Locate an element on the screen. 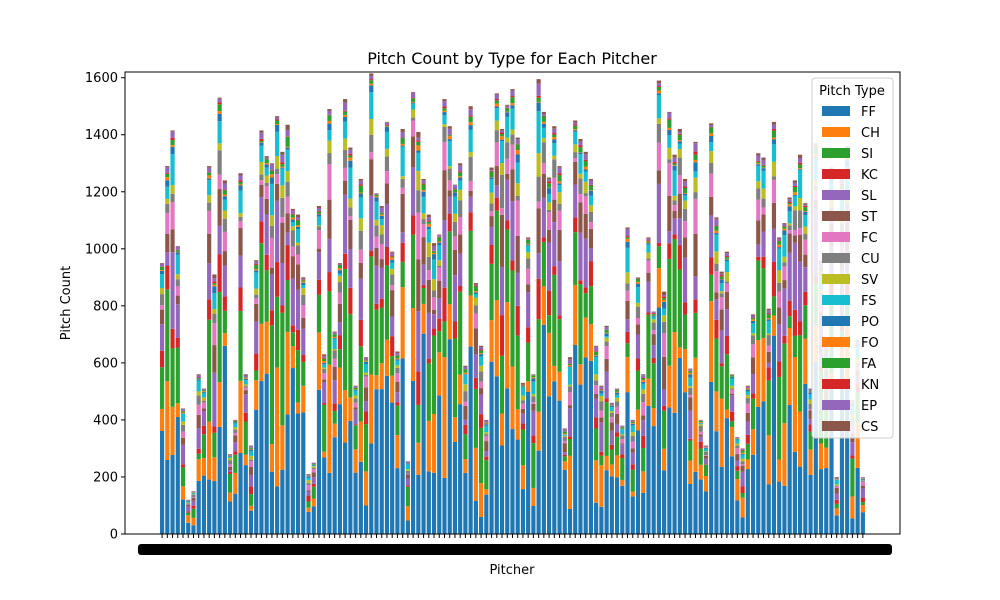 This screenshot has width=1000, height=600. legend-swatch-fo is located at coordinates (836, 342).